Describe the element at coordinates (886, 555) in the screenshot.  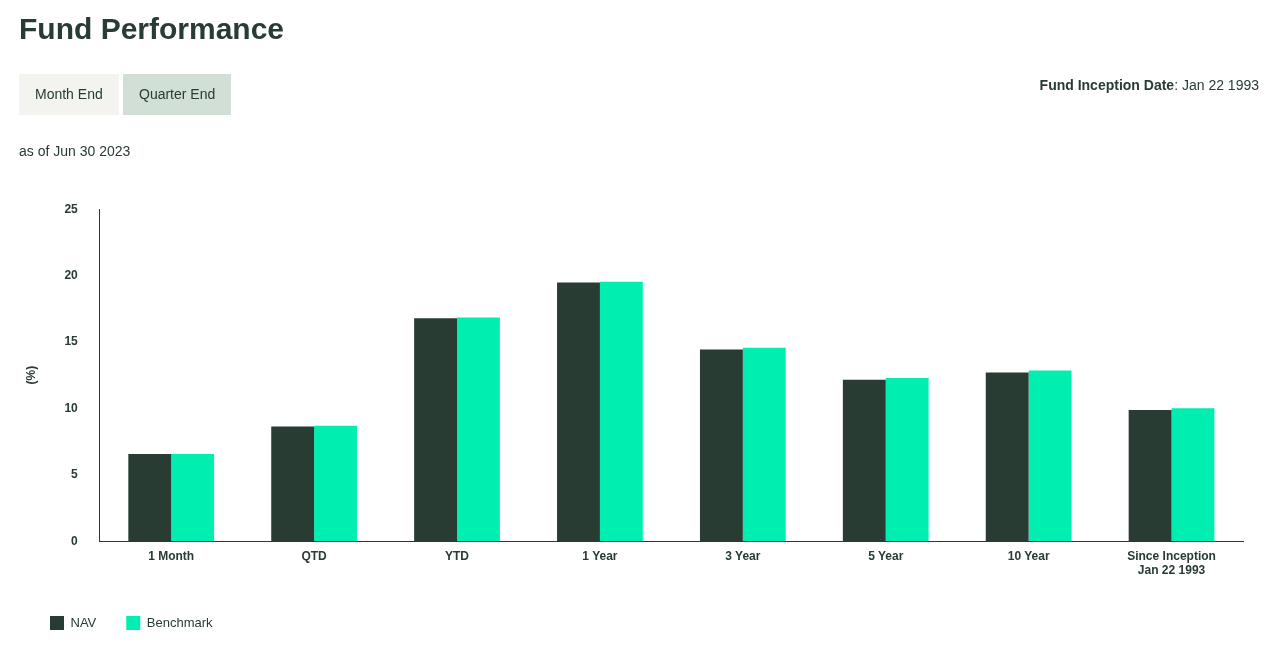
I see `x-tick-label: 5 Year` at that location.